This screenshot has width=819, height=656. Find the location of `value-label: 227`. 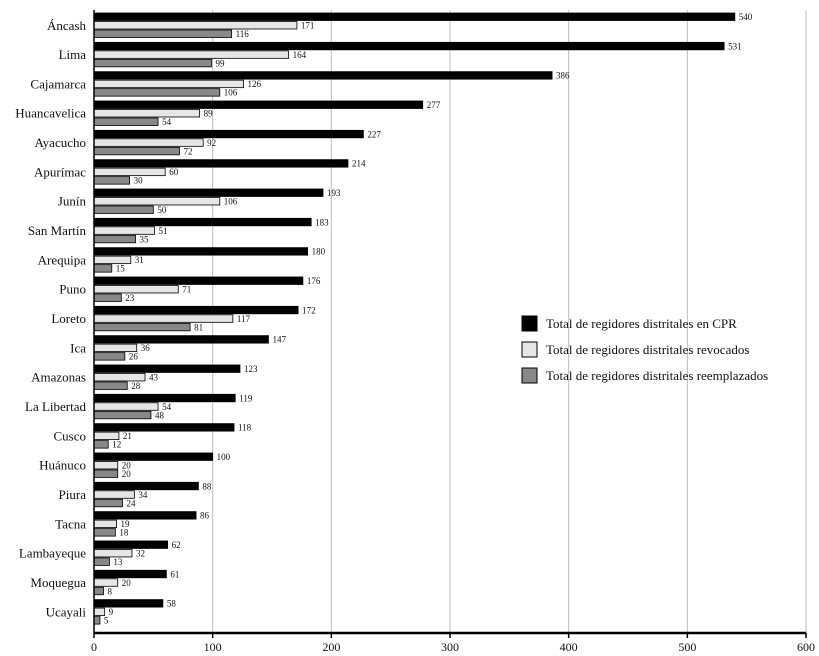

value-label: 227 is located at coordinates (374, 134).